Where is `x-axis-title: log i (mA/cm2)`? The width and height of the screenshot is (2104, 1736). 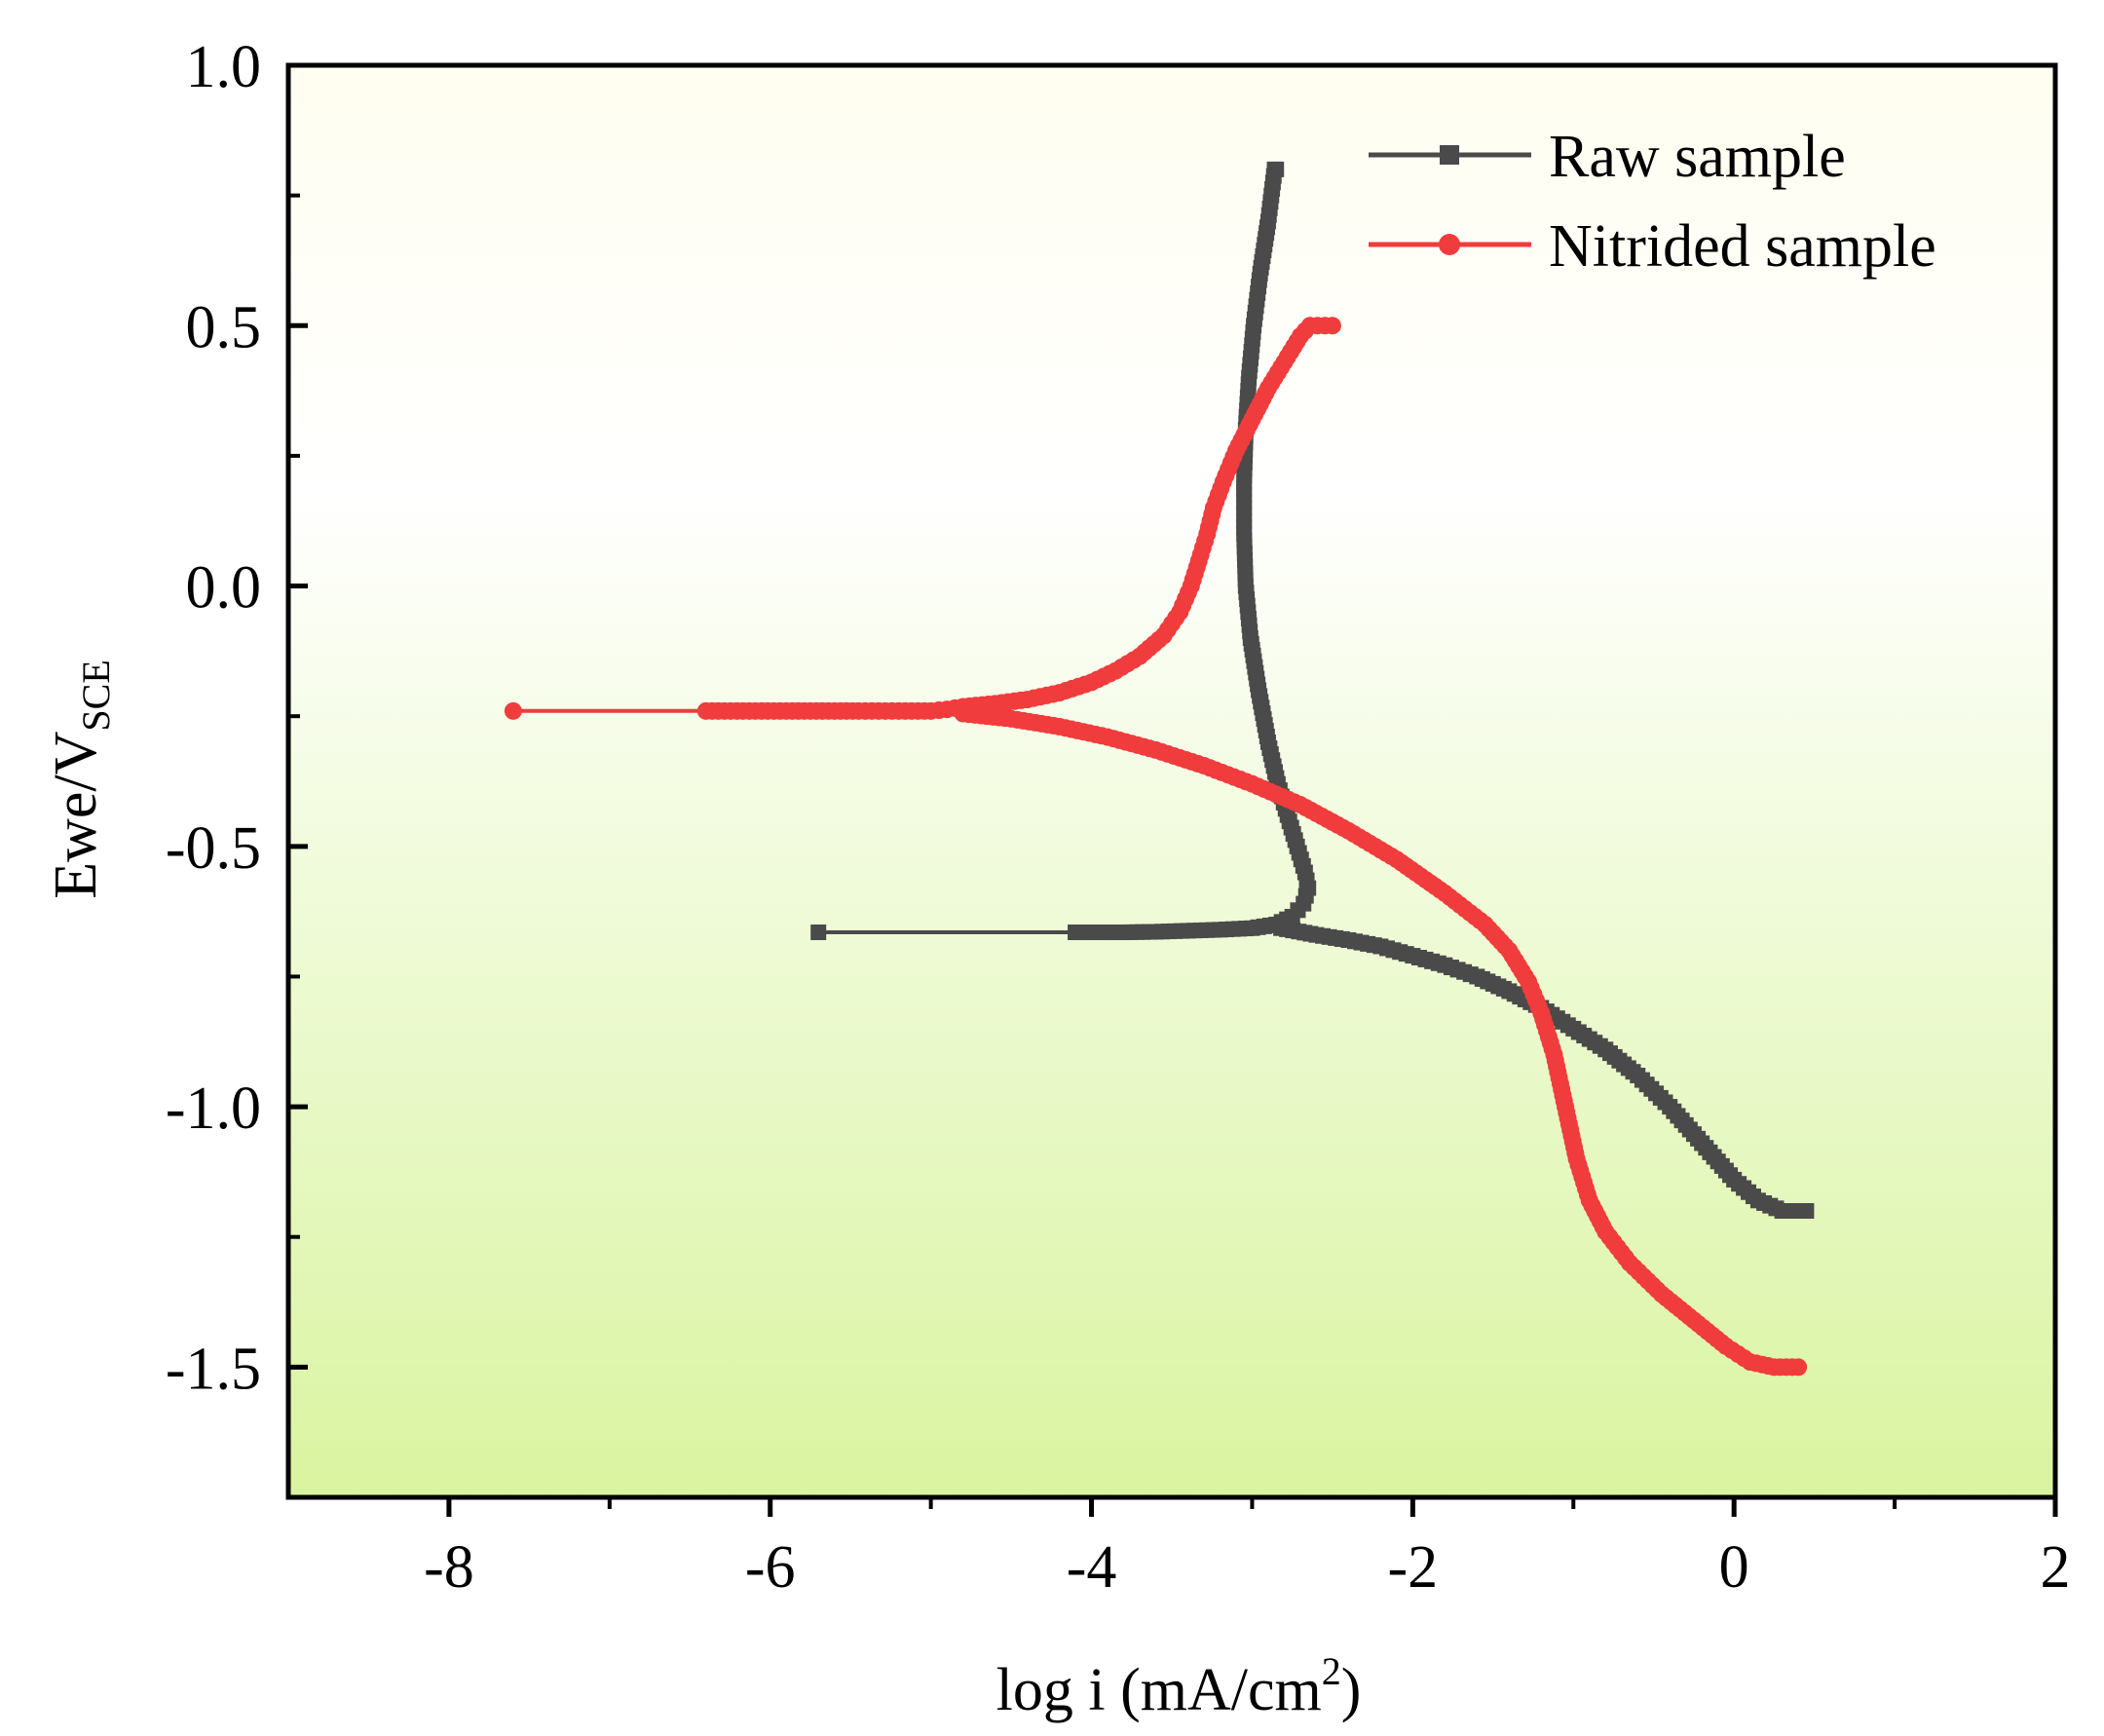
x-axis-title: log i (mA/cm2) is located at coordinates (1179, 1686).